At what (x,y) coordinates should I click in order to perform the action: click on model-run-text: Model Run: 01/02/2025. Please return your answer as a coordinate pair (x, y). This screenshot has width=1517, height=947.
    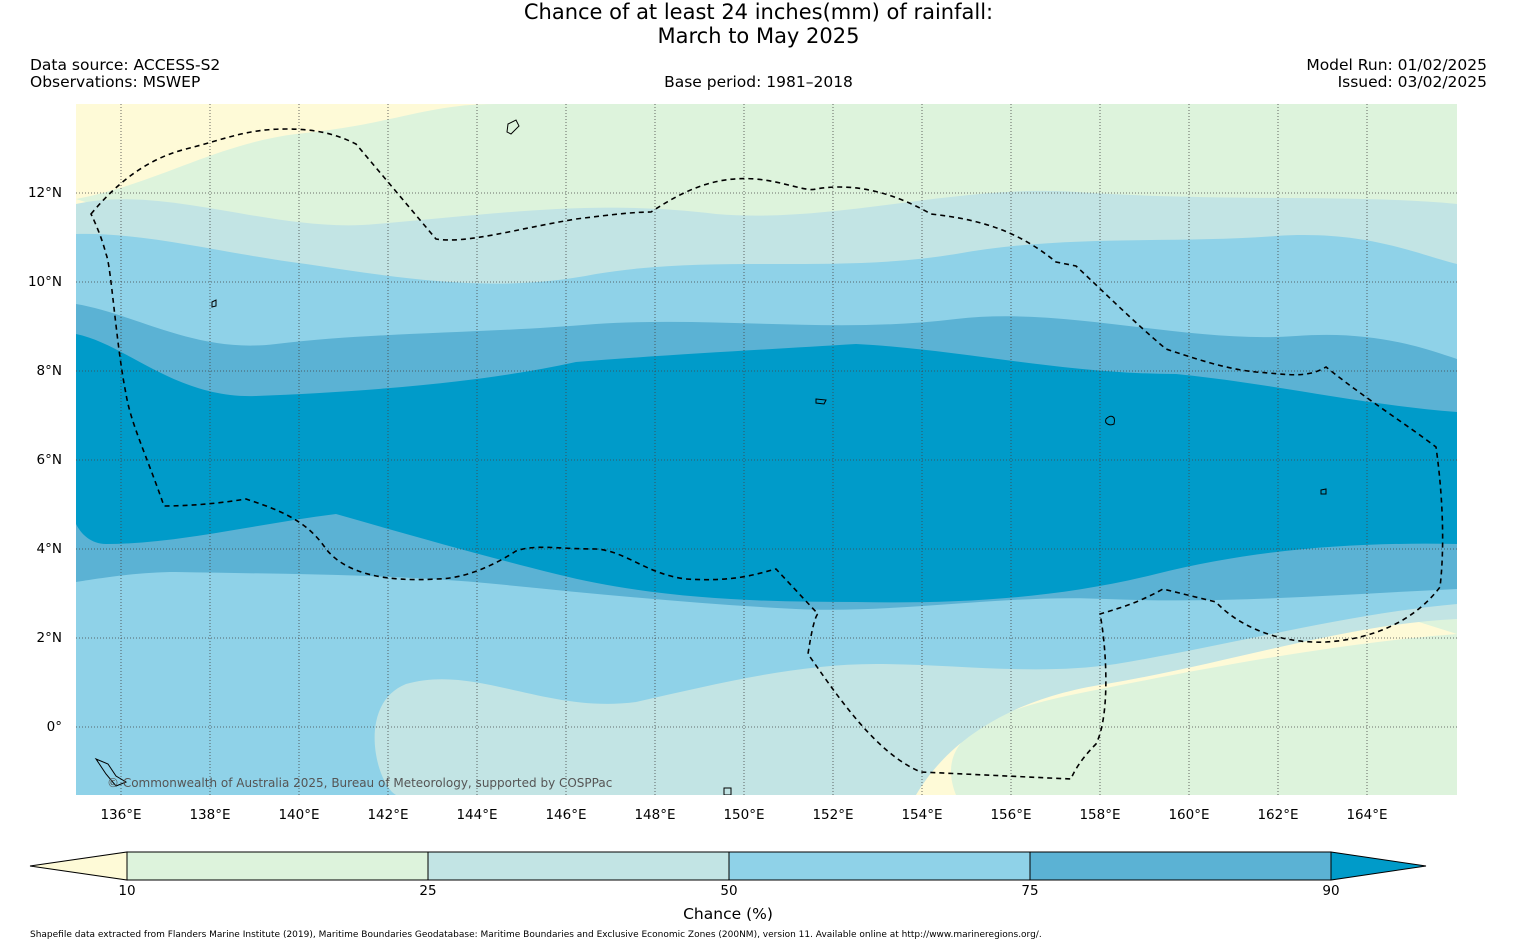
    Looking at the image, I should click on (1396, 65).